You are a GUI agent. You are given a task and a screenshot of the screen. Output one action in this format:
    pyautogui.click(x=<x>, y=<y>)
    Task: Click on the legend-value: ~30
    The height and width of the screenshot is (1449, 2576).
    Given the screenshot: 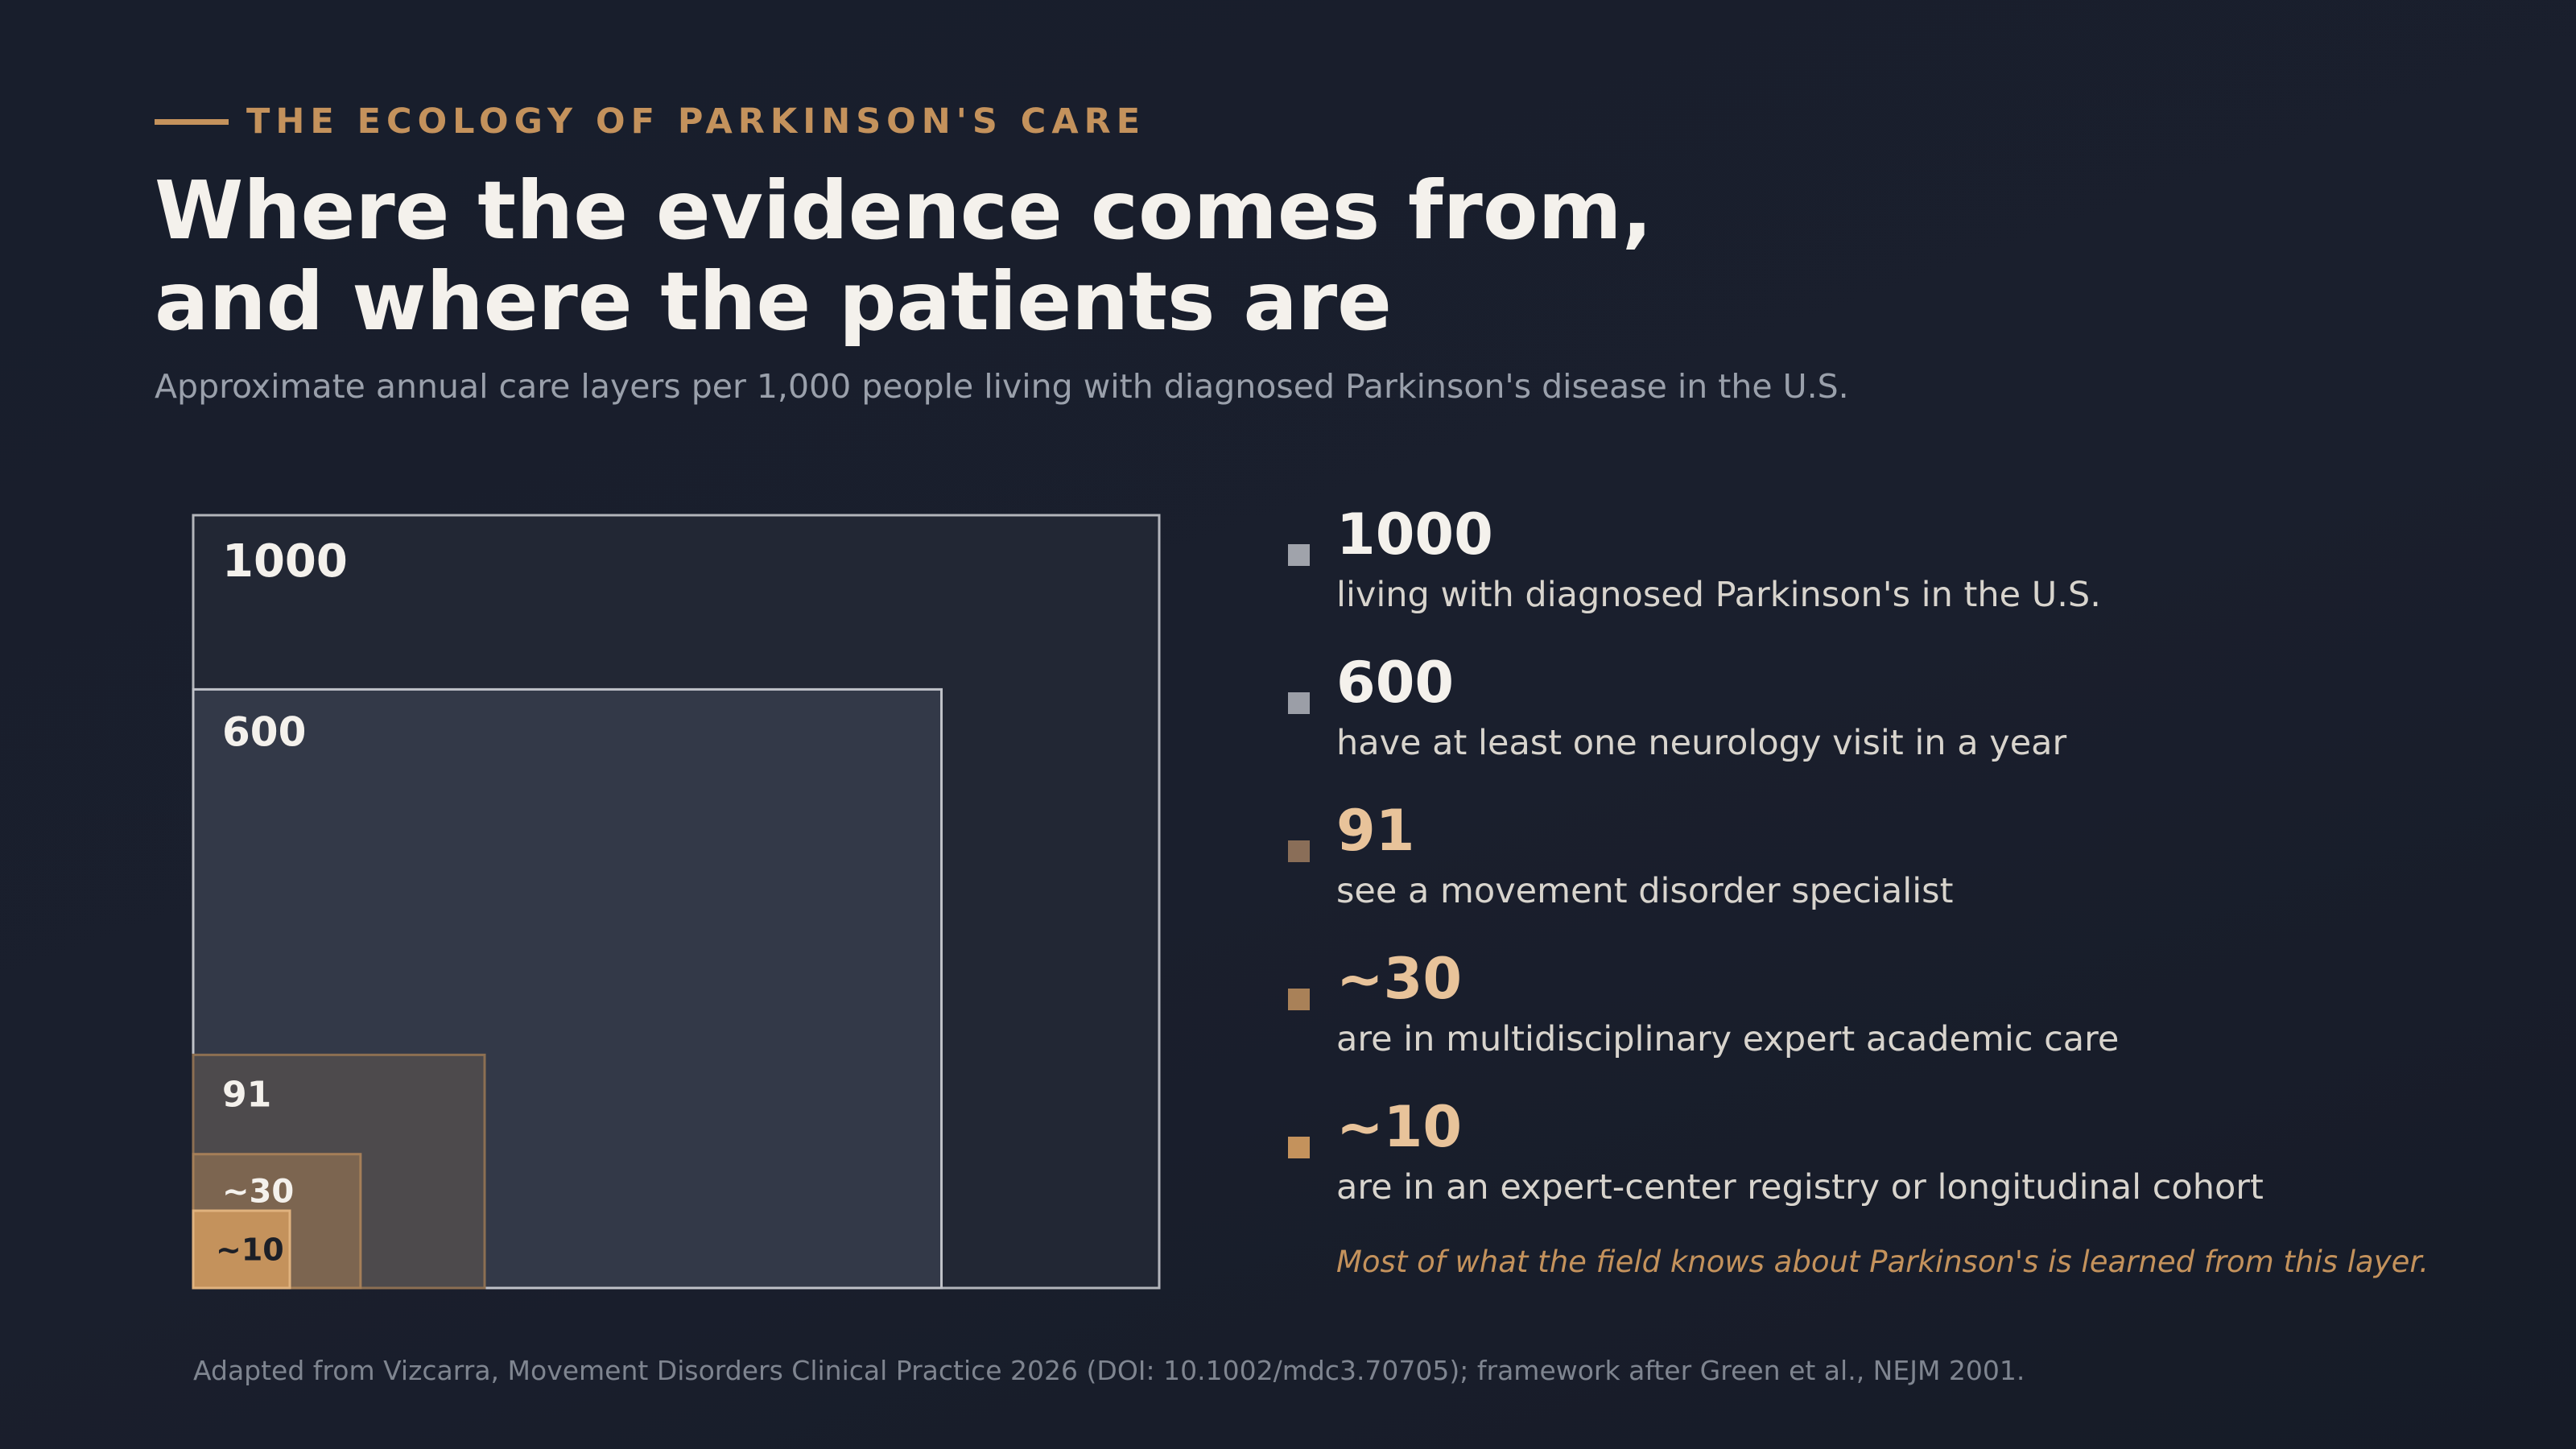 What is the action you would take?
    pyautogui.click(x=1399, y=979)
    